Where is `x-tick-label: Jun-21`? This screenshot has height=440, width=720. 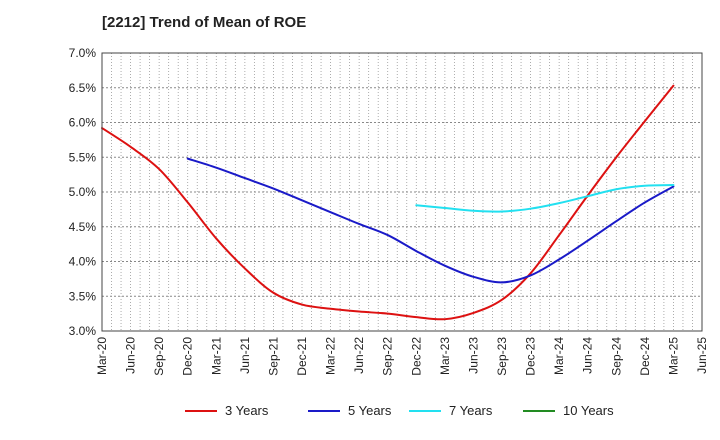
x-tick-label: Jun-21 is located at coordinates (245, 355).